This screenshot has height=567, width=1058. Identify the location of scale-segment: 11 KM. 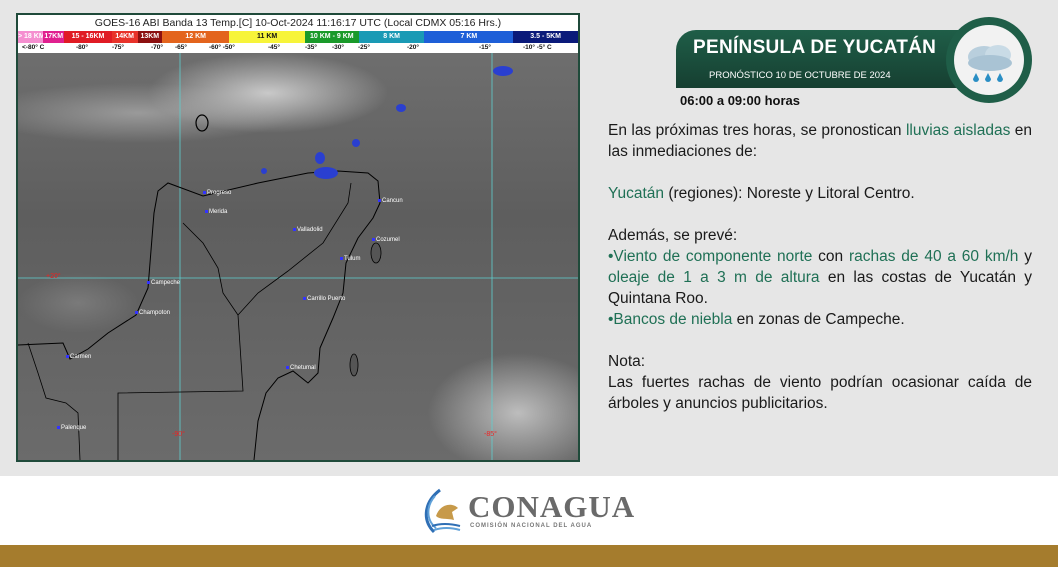
(267, 37).